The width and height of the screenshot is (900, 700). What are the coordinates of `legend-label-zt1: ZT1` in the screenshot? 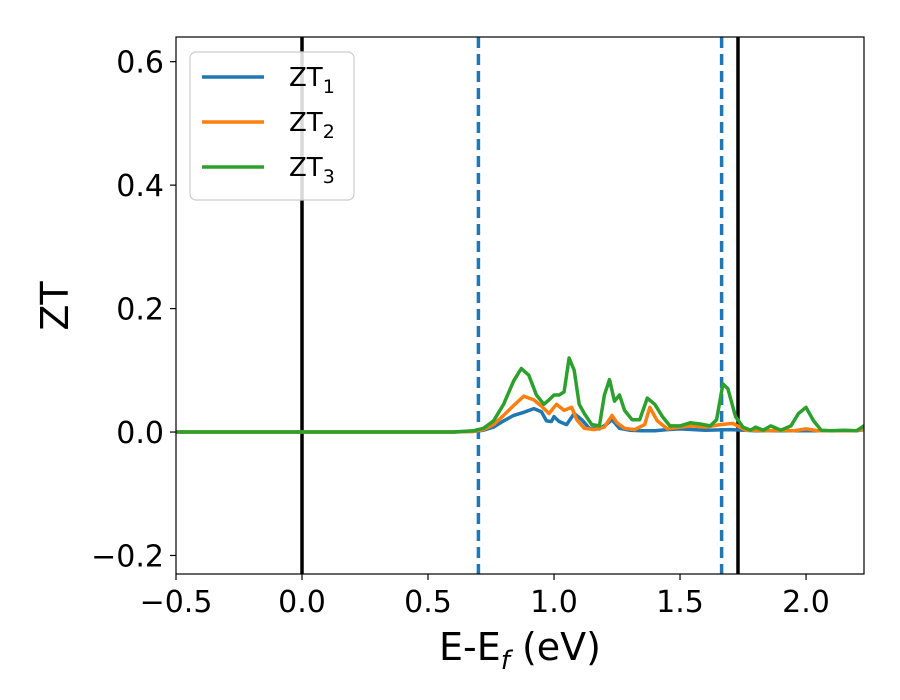 It's located at (312, 80).